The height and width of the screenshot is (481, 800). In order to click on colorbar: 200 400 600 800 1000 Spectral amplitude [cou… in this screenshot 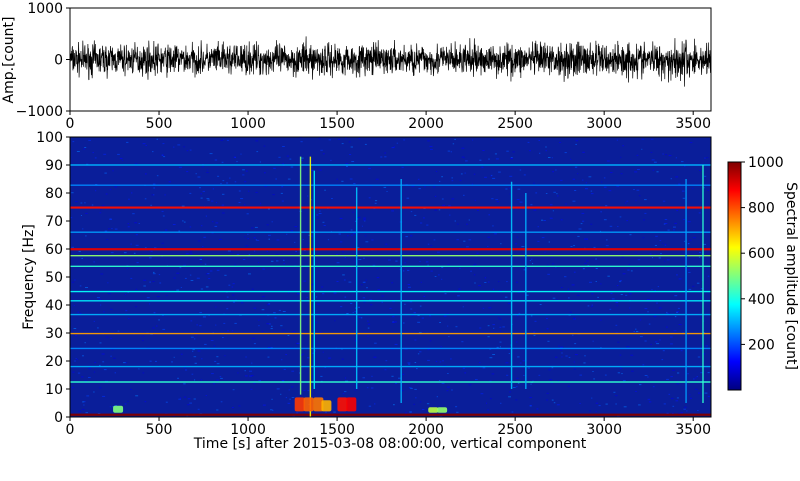, I will do `click(763, 273)`.